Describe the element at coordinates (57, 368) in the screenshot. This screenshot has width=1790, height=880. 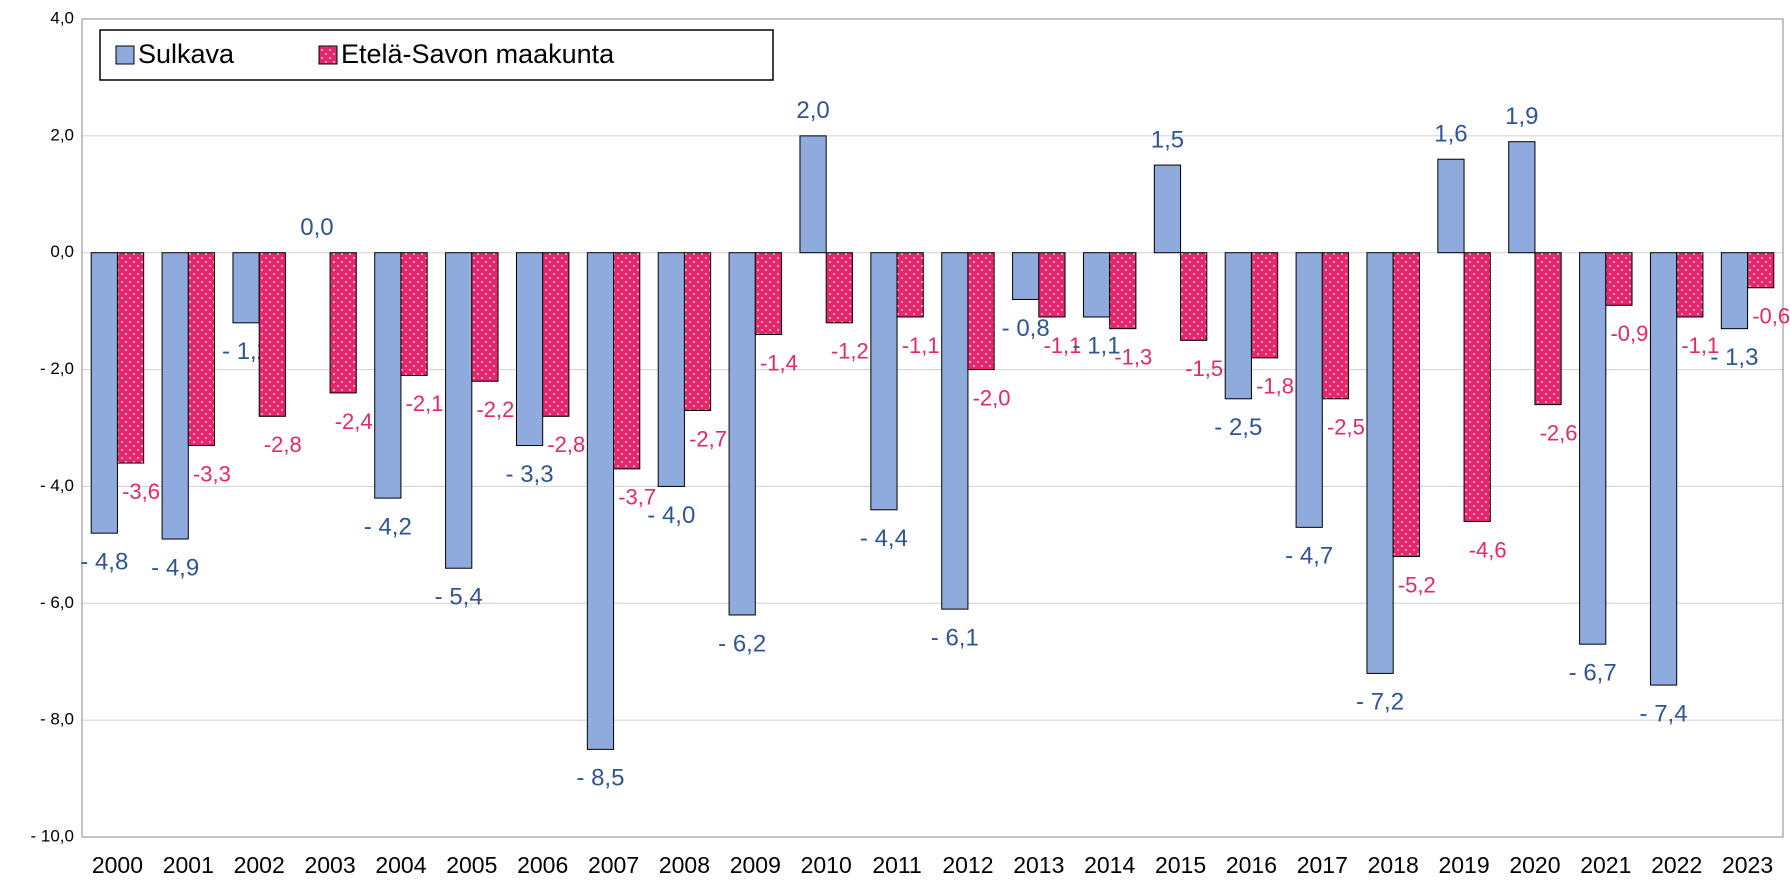
I see `y-tick-label: - 2,0` at that location.